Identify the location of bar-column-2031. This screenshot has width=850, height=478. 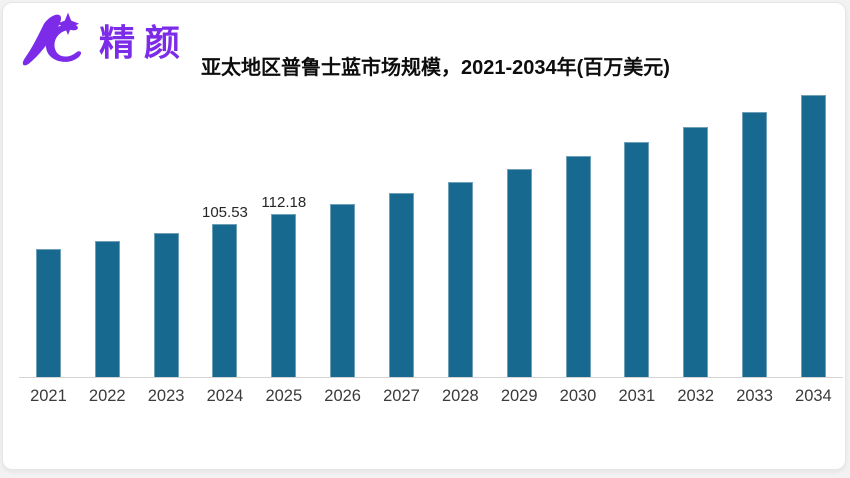
(636, 229).